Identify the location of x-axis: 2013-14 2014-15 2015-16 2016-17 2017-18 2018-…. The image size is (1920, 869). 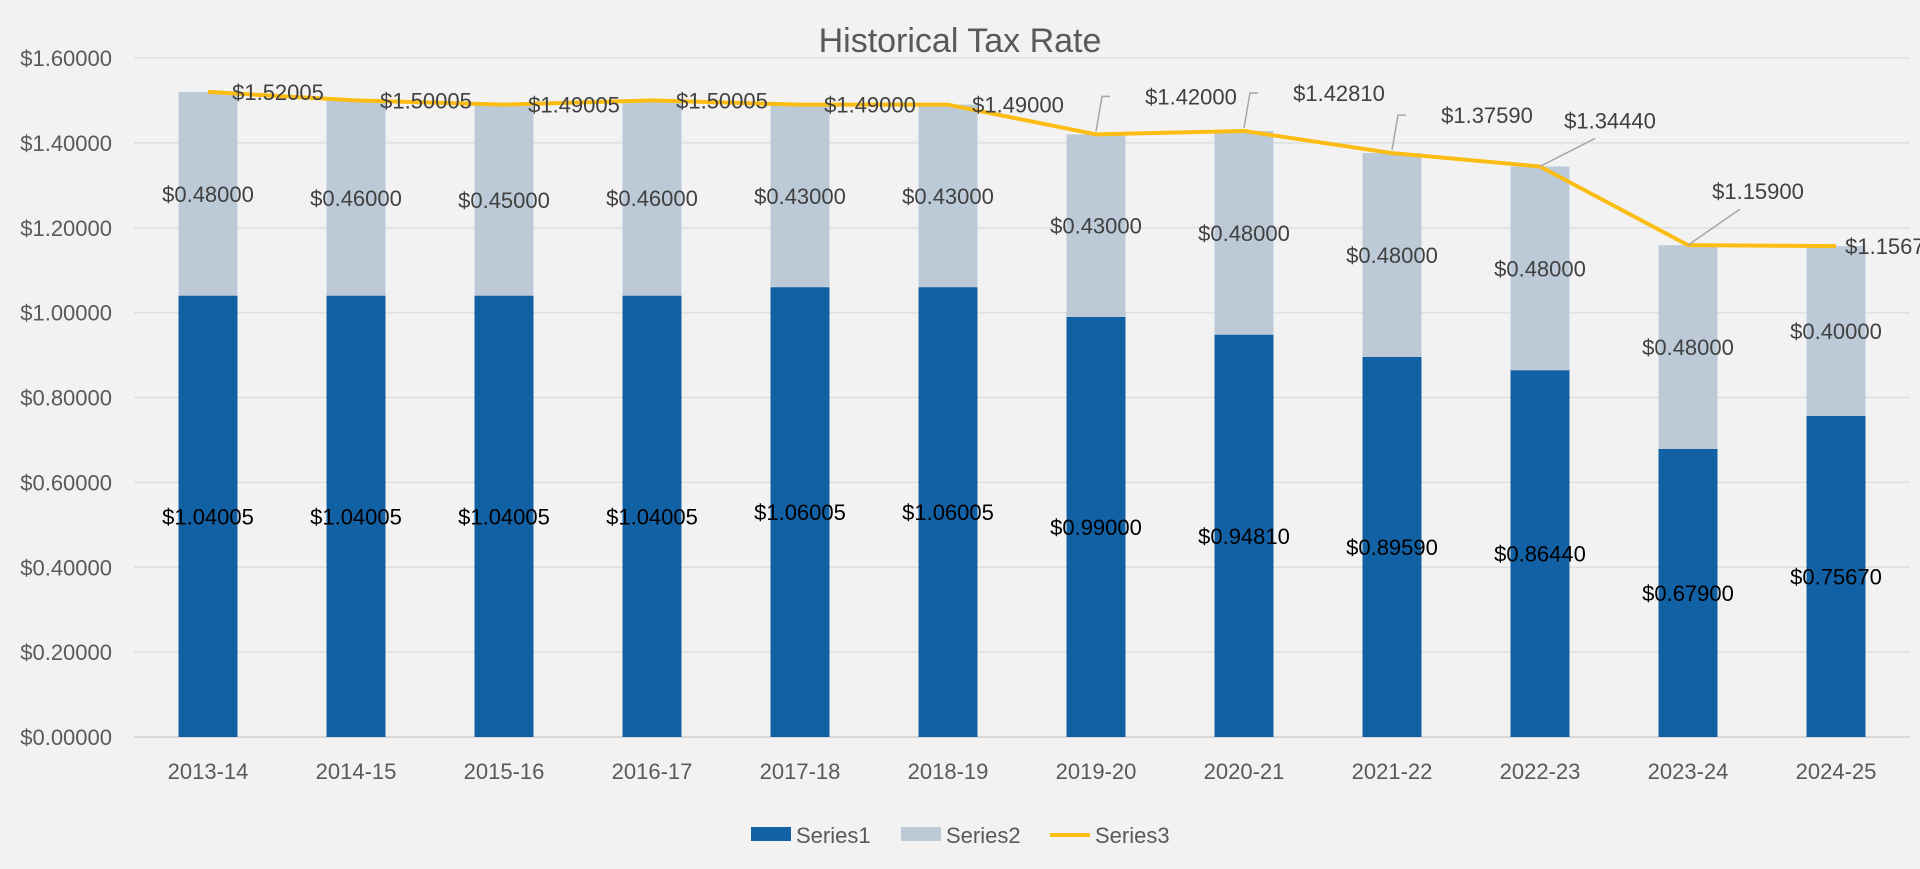
(1022, 771).